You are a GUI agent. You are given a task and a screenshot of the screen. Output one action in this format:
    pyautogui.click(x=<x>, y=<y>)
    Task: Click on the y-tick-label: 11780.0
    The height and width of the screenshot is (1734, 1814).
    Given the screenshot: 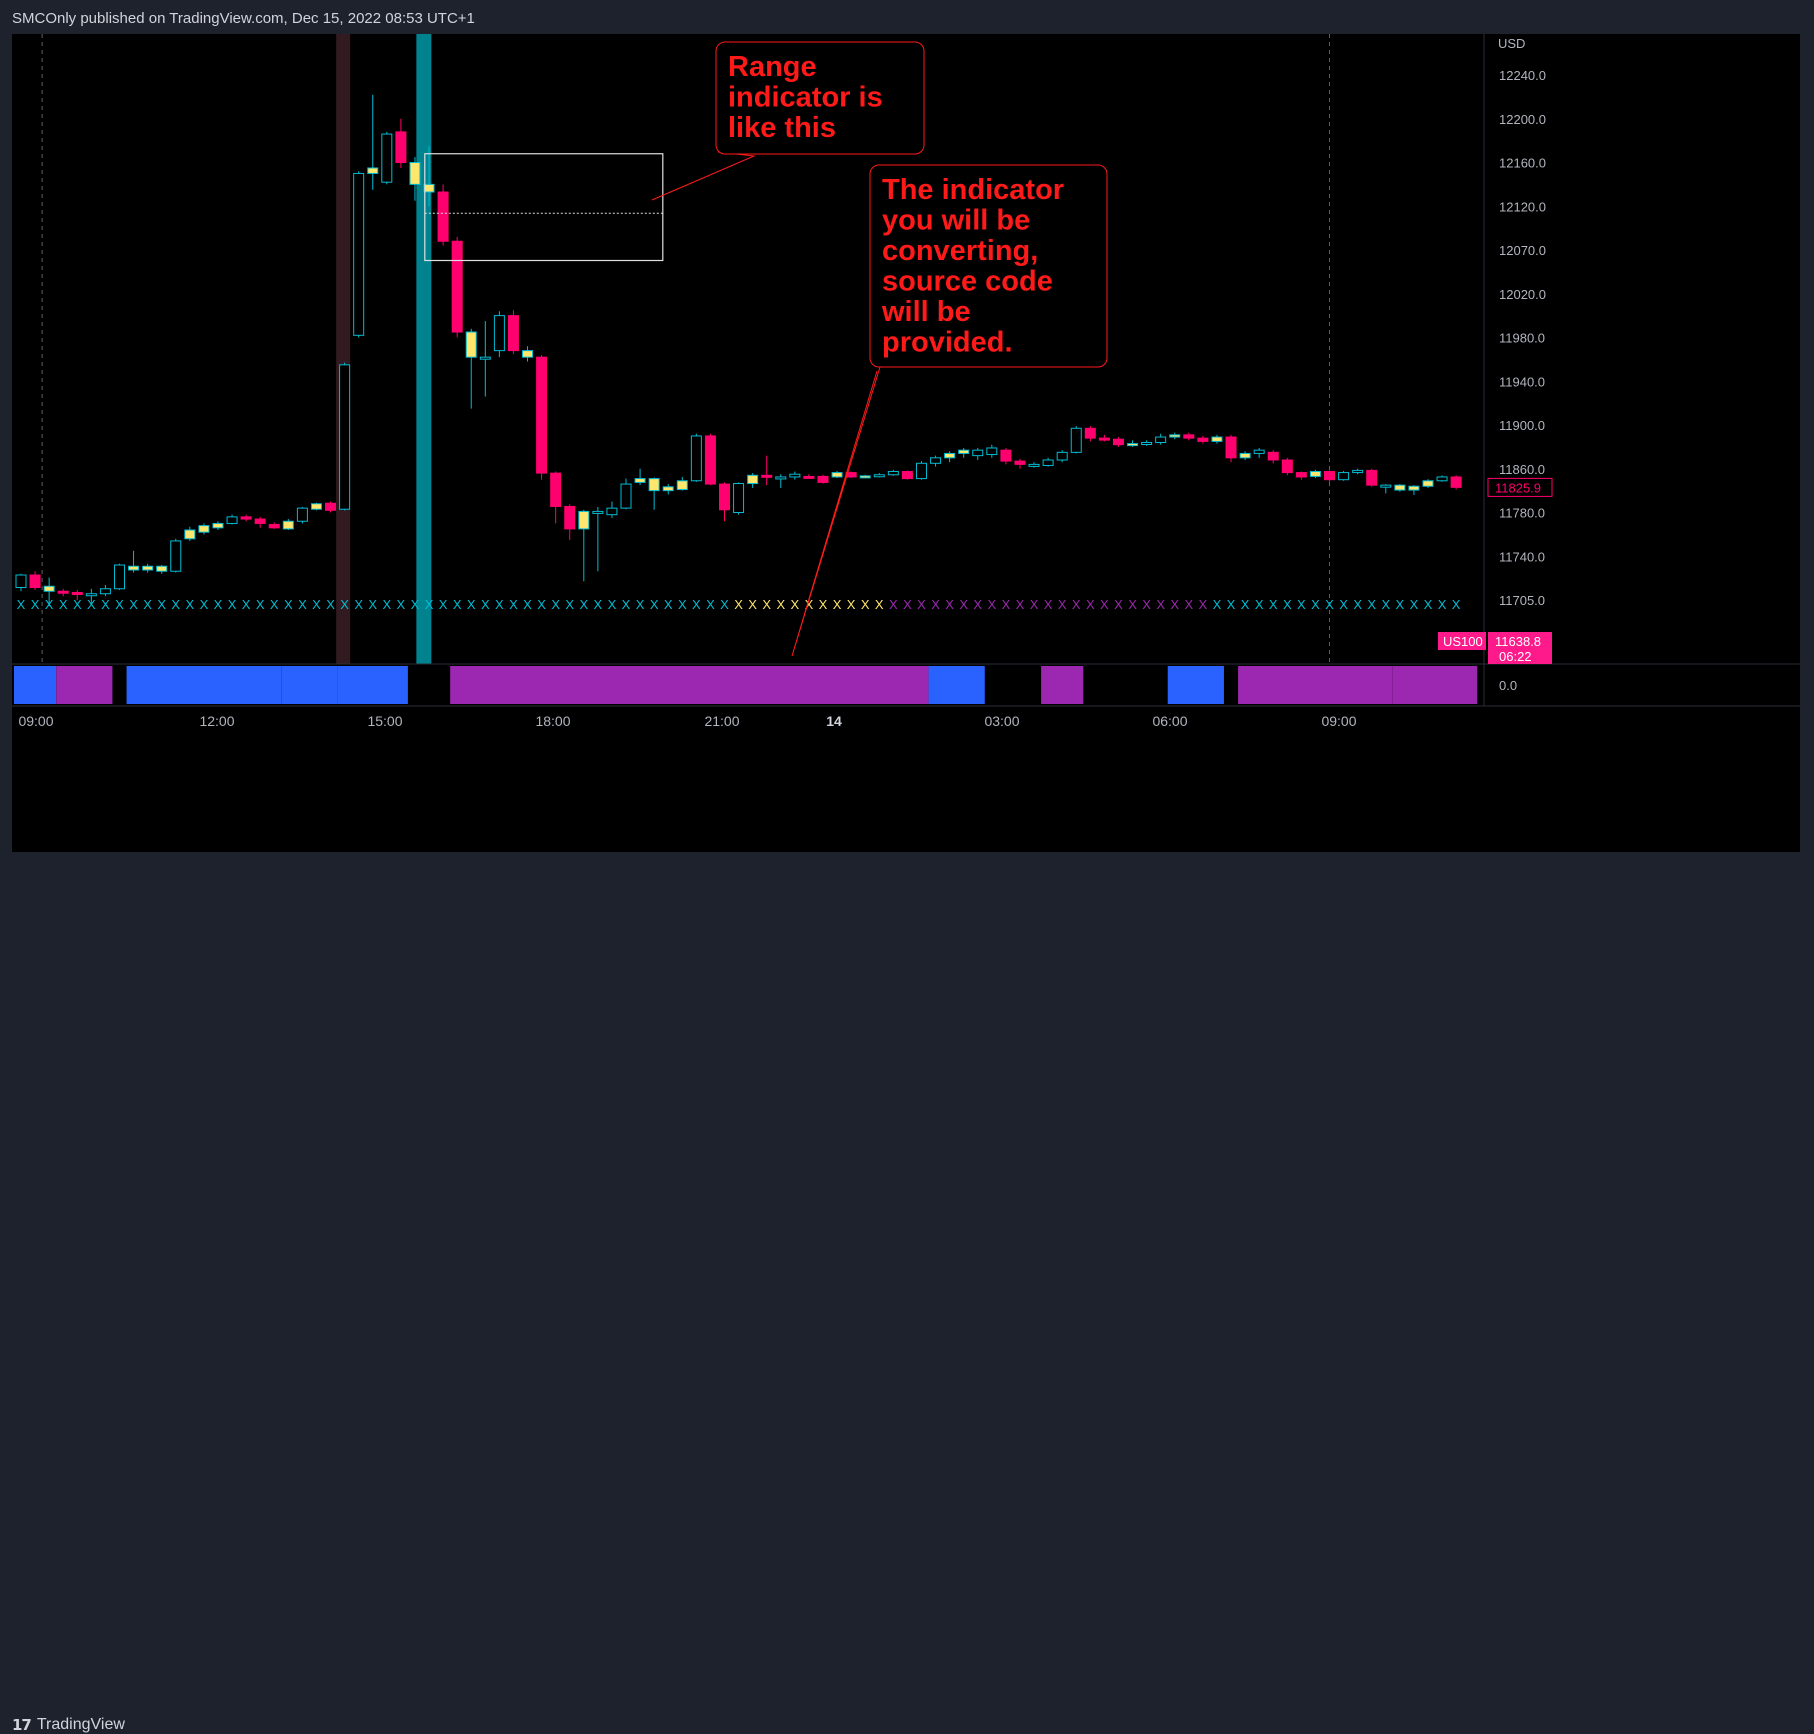 What is the action you would take?
    pyautogui.click(x=1522, y=513)
    